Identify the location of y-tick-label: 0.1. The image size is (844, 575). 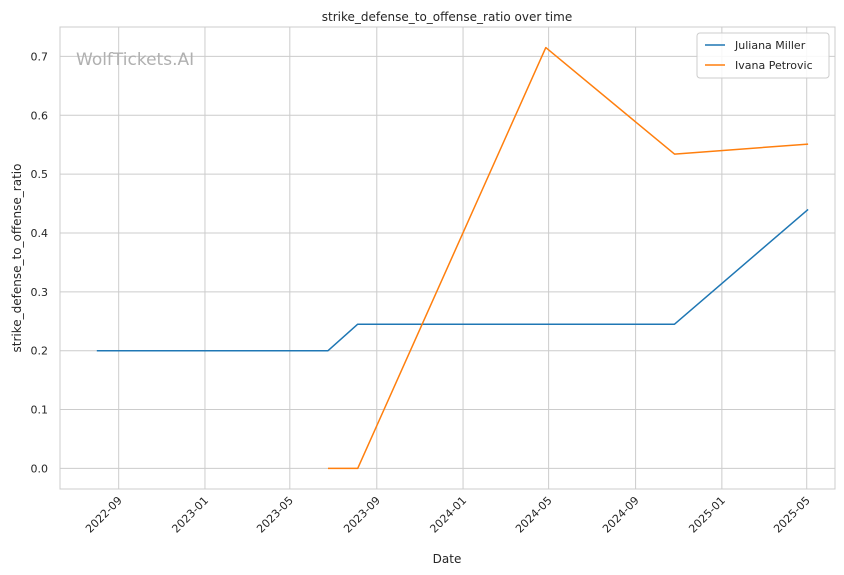
(40, 410).